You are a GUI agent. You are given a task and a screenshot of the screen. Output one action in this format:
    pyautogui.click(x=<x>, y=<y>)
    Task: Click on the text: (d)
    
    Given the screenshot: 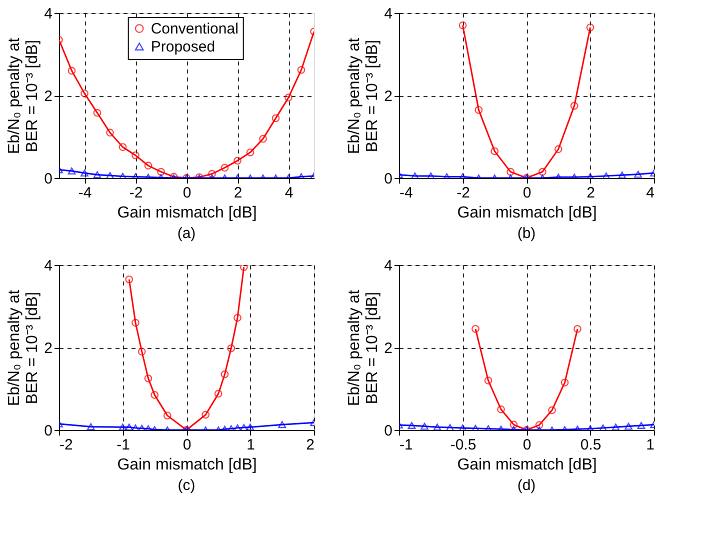 What is the action you would take?
    pyautogui.click(x=526, y=485)
    